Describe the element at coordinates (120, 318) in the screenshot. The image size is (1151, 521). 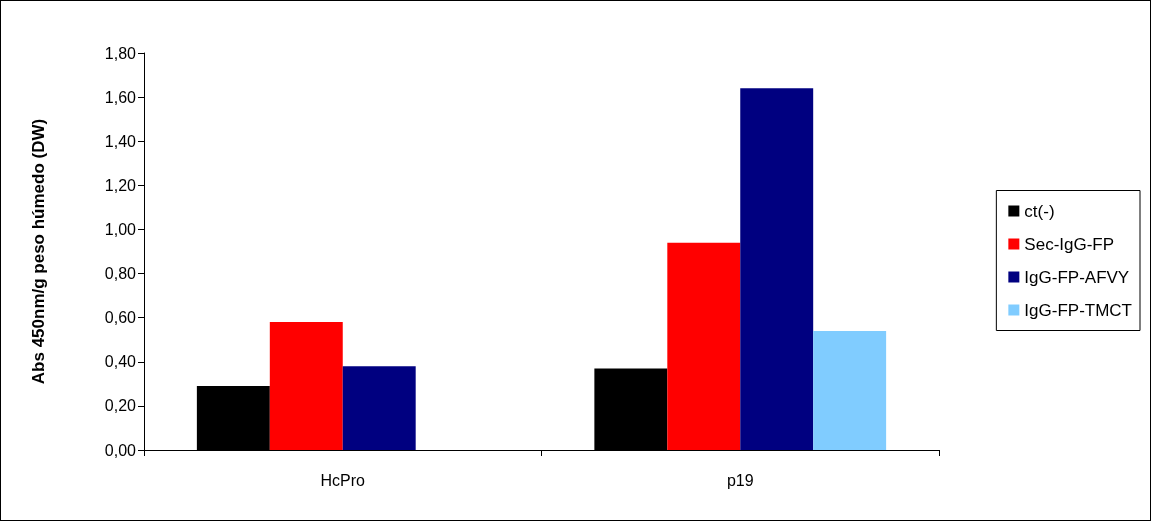
I see `y-tick-label: 0,60` at that location.